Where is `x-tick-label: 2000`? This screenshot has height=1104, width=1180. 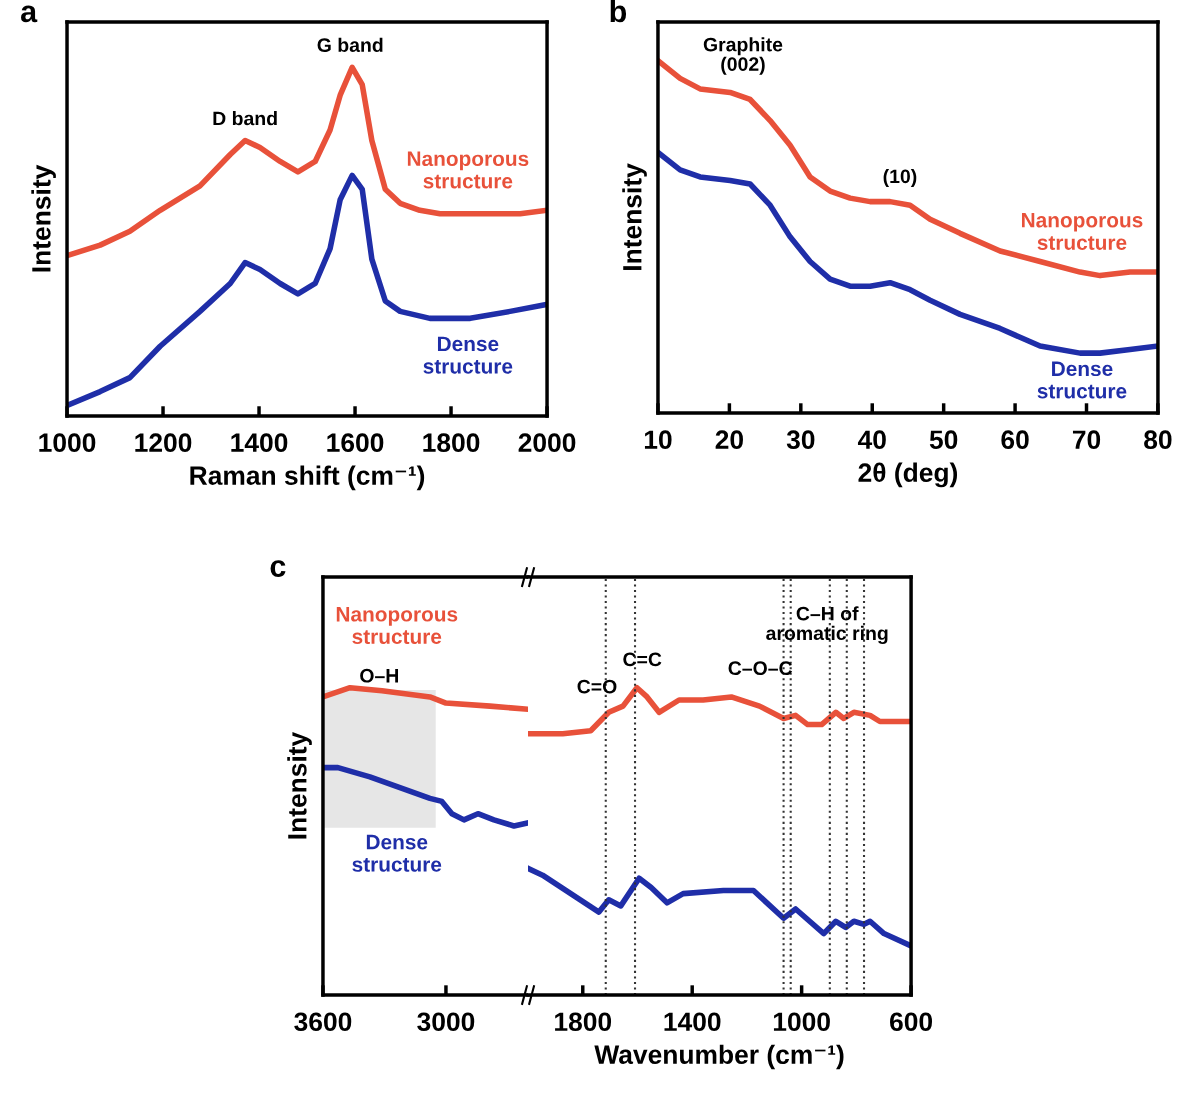
x-tick-label: 2000 is located at coordinates (547, 443).